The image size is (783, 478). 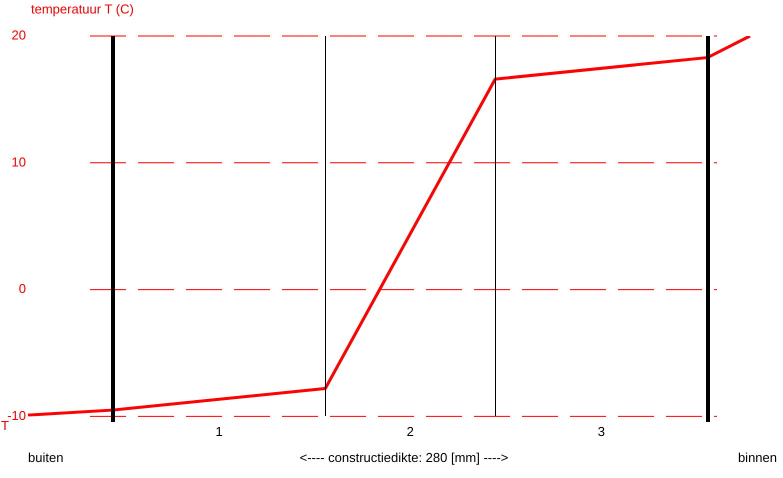 What do you see at coordinates (404, 457) in the screenshot?
I see `x-axis-title: <---- constructiedikte: 280 [mm] ---->` at bounding box center [404, 457].